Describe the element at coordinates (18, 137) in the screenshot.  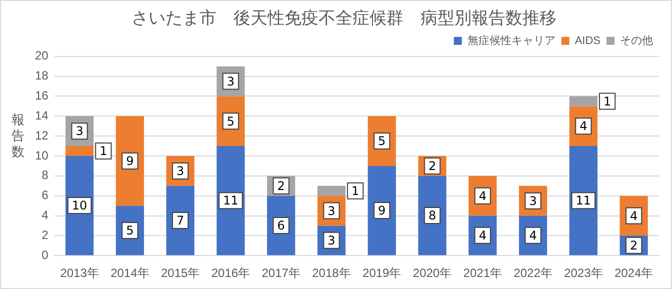
I see `y-axis-title: 報告数` at that location.